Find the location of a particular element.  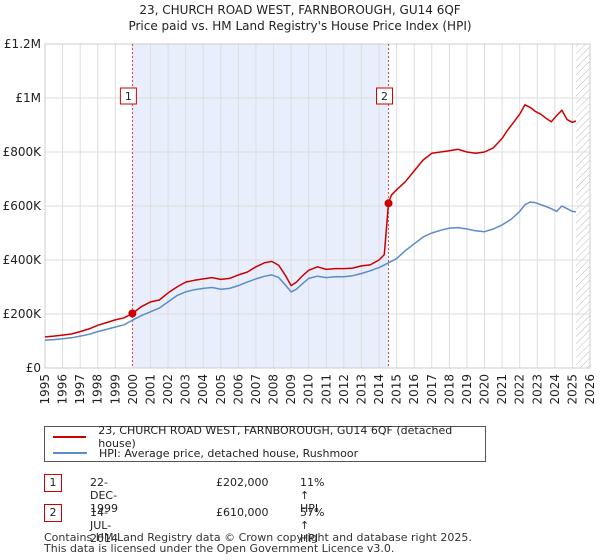

sale-date-2: 14-JUL-2014 is located at coordinates (104, 525).